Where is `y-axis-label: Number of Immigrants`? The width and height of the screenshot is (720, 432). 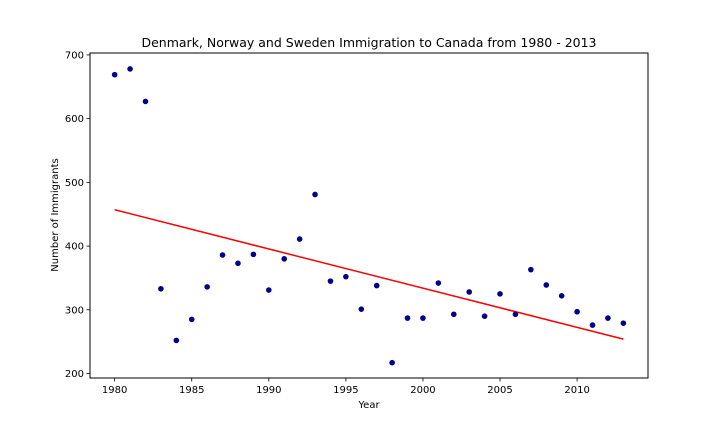
y-axis-label: Number of Immigrants is located at coordinates (55, 214).